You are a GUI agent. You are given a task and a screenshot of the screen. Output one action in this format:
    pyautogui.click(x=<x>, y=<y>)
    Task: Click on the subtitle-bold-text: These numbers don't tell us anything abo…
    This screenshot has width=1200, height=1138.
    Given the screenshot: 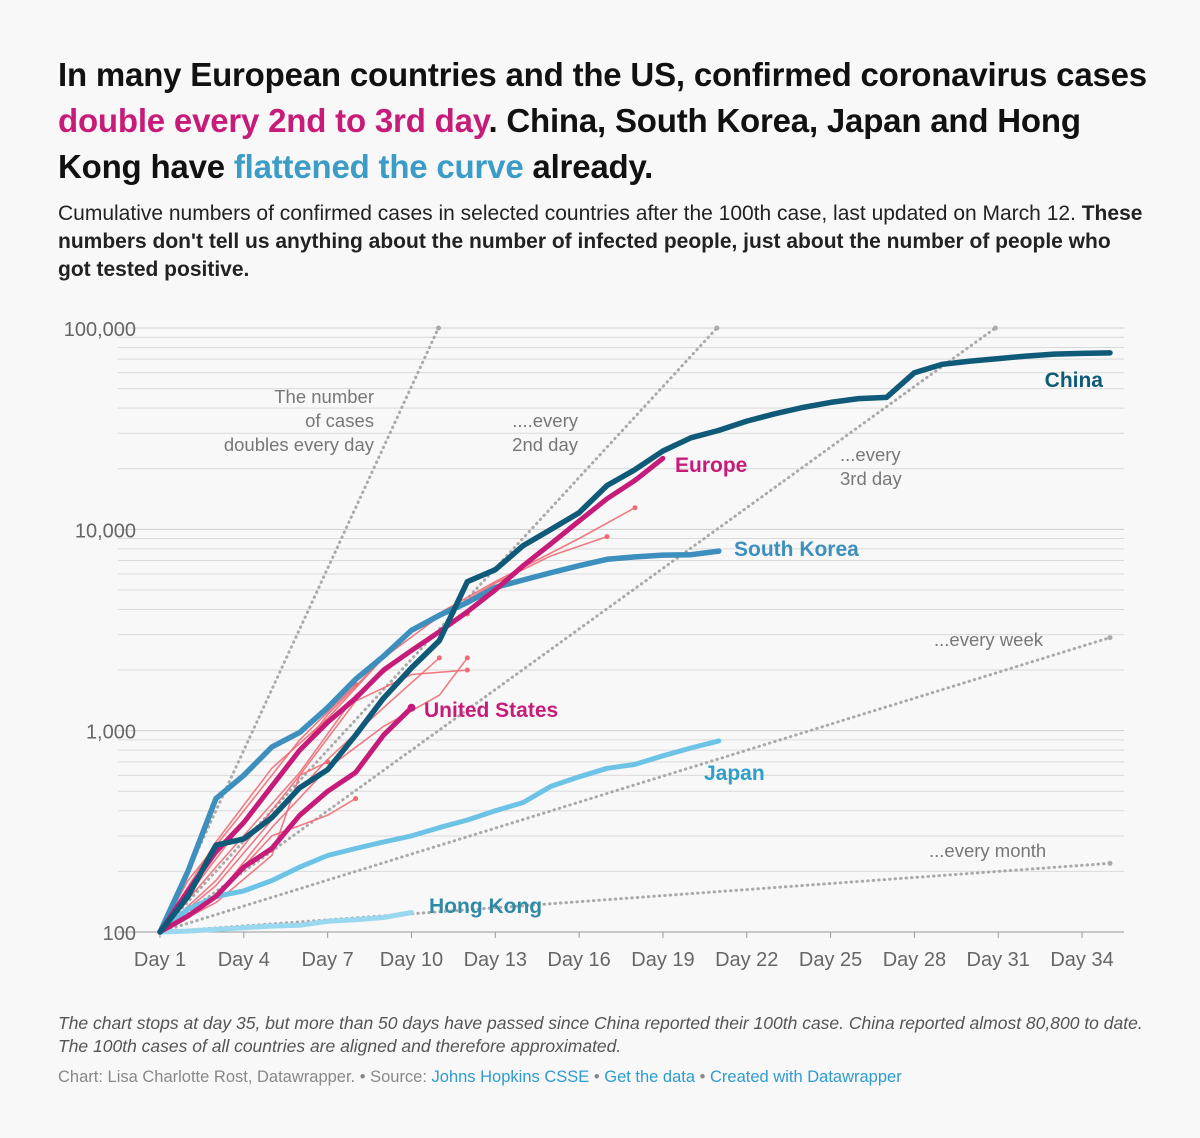 What is the action you would take?
    pyautogui.click(x=600, y=241)
    